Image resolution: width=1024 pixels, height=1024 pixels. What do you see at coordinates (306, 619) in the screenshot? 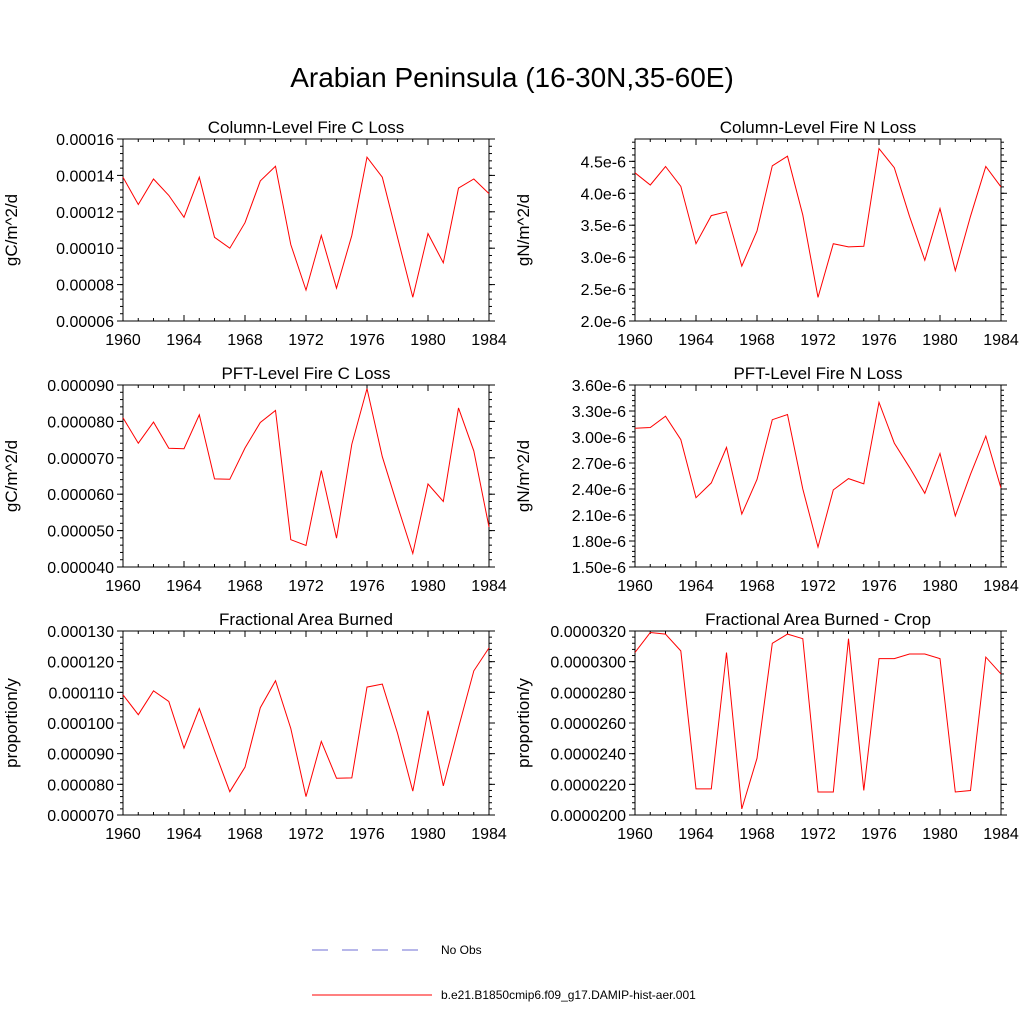
I see `chart-title: Fractional Area Burned` at bounding box center [306, 619].